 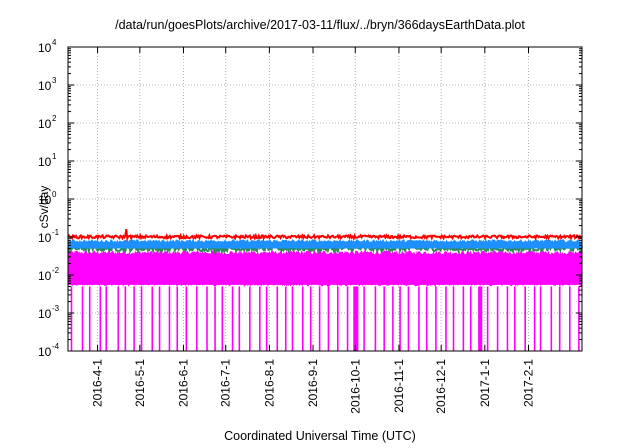 What do you see at coordinates (183, 383) in the screenshot?
I see `x-tick-label: 2016-6-1` at bounding box center [183, 383].